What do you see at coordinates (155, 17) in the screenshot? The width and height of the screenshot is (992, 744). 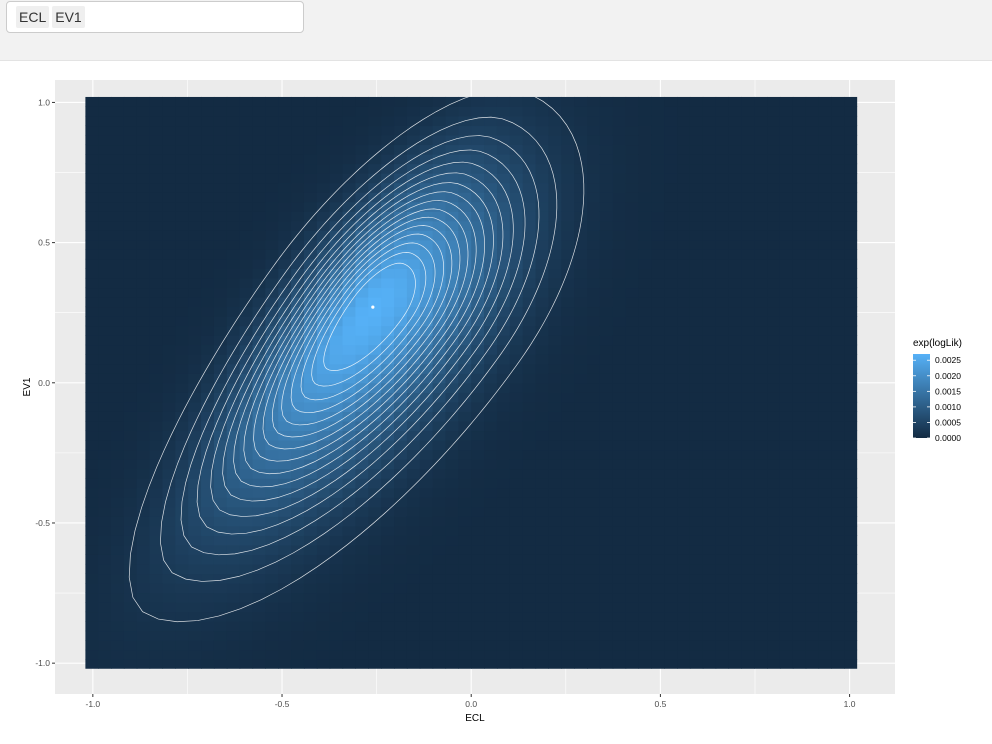 I see `variable-selector: ECL EV1` at bounding box center [155, 17].